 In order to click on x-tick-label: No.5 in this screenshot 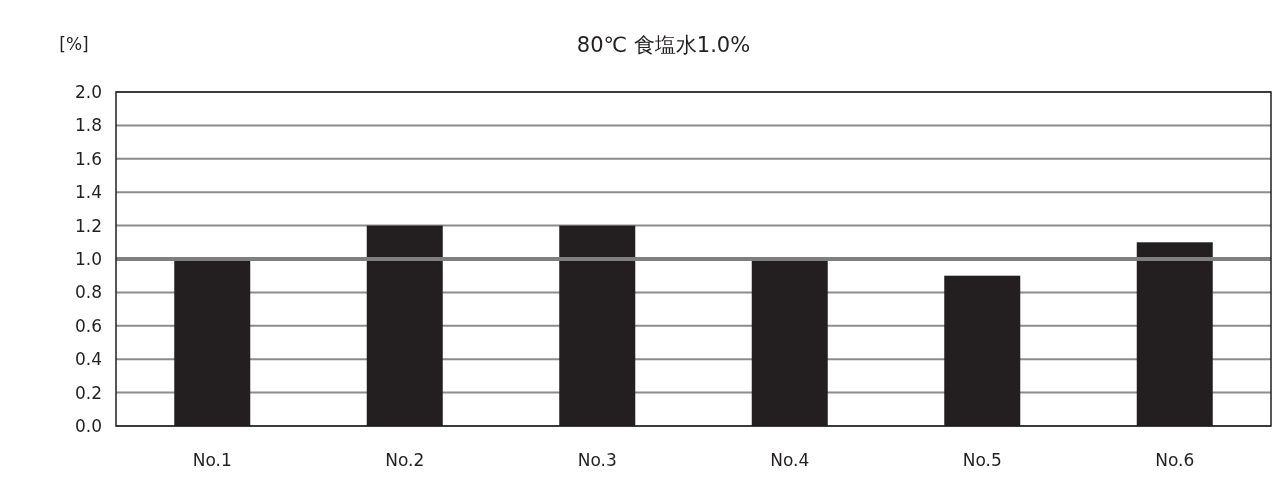, I will do `click(982, 460)`.